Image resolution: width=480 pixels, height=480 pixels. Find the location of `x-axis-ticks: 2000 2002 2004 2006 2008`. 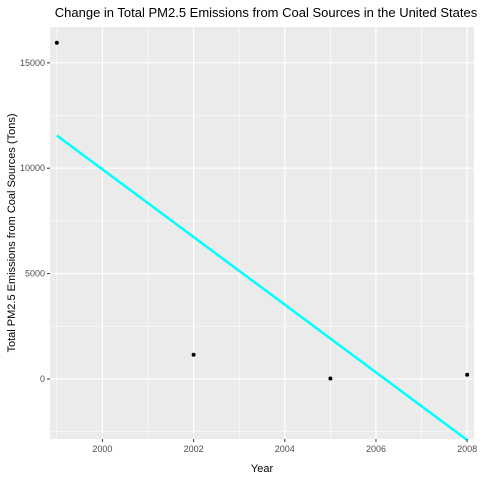

x-axis-ticks: 2000 2002 2004 2006 2008 is located at coordinates (284, 446).